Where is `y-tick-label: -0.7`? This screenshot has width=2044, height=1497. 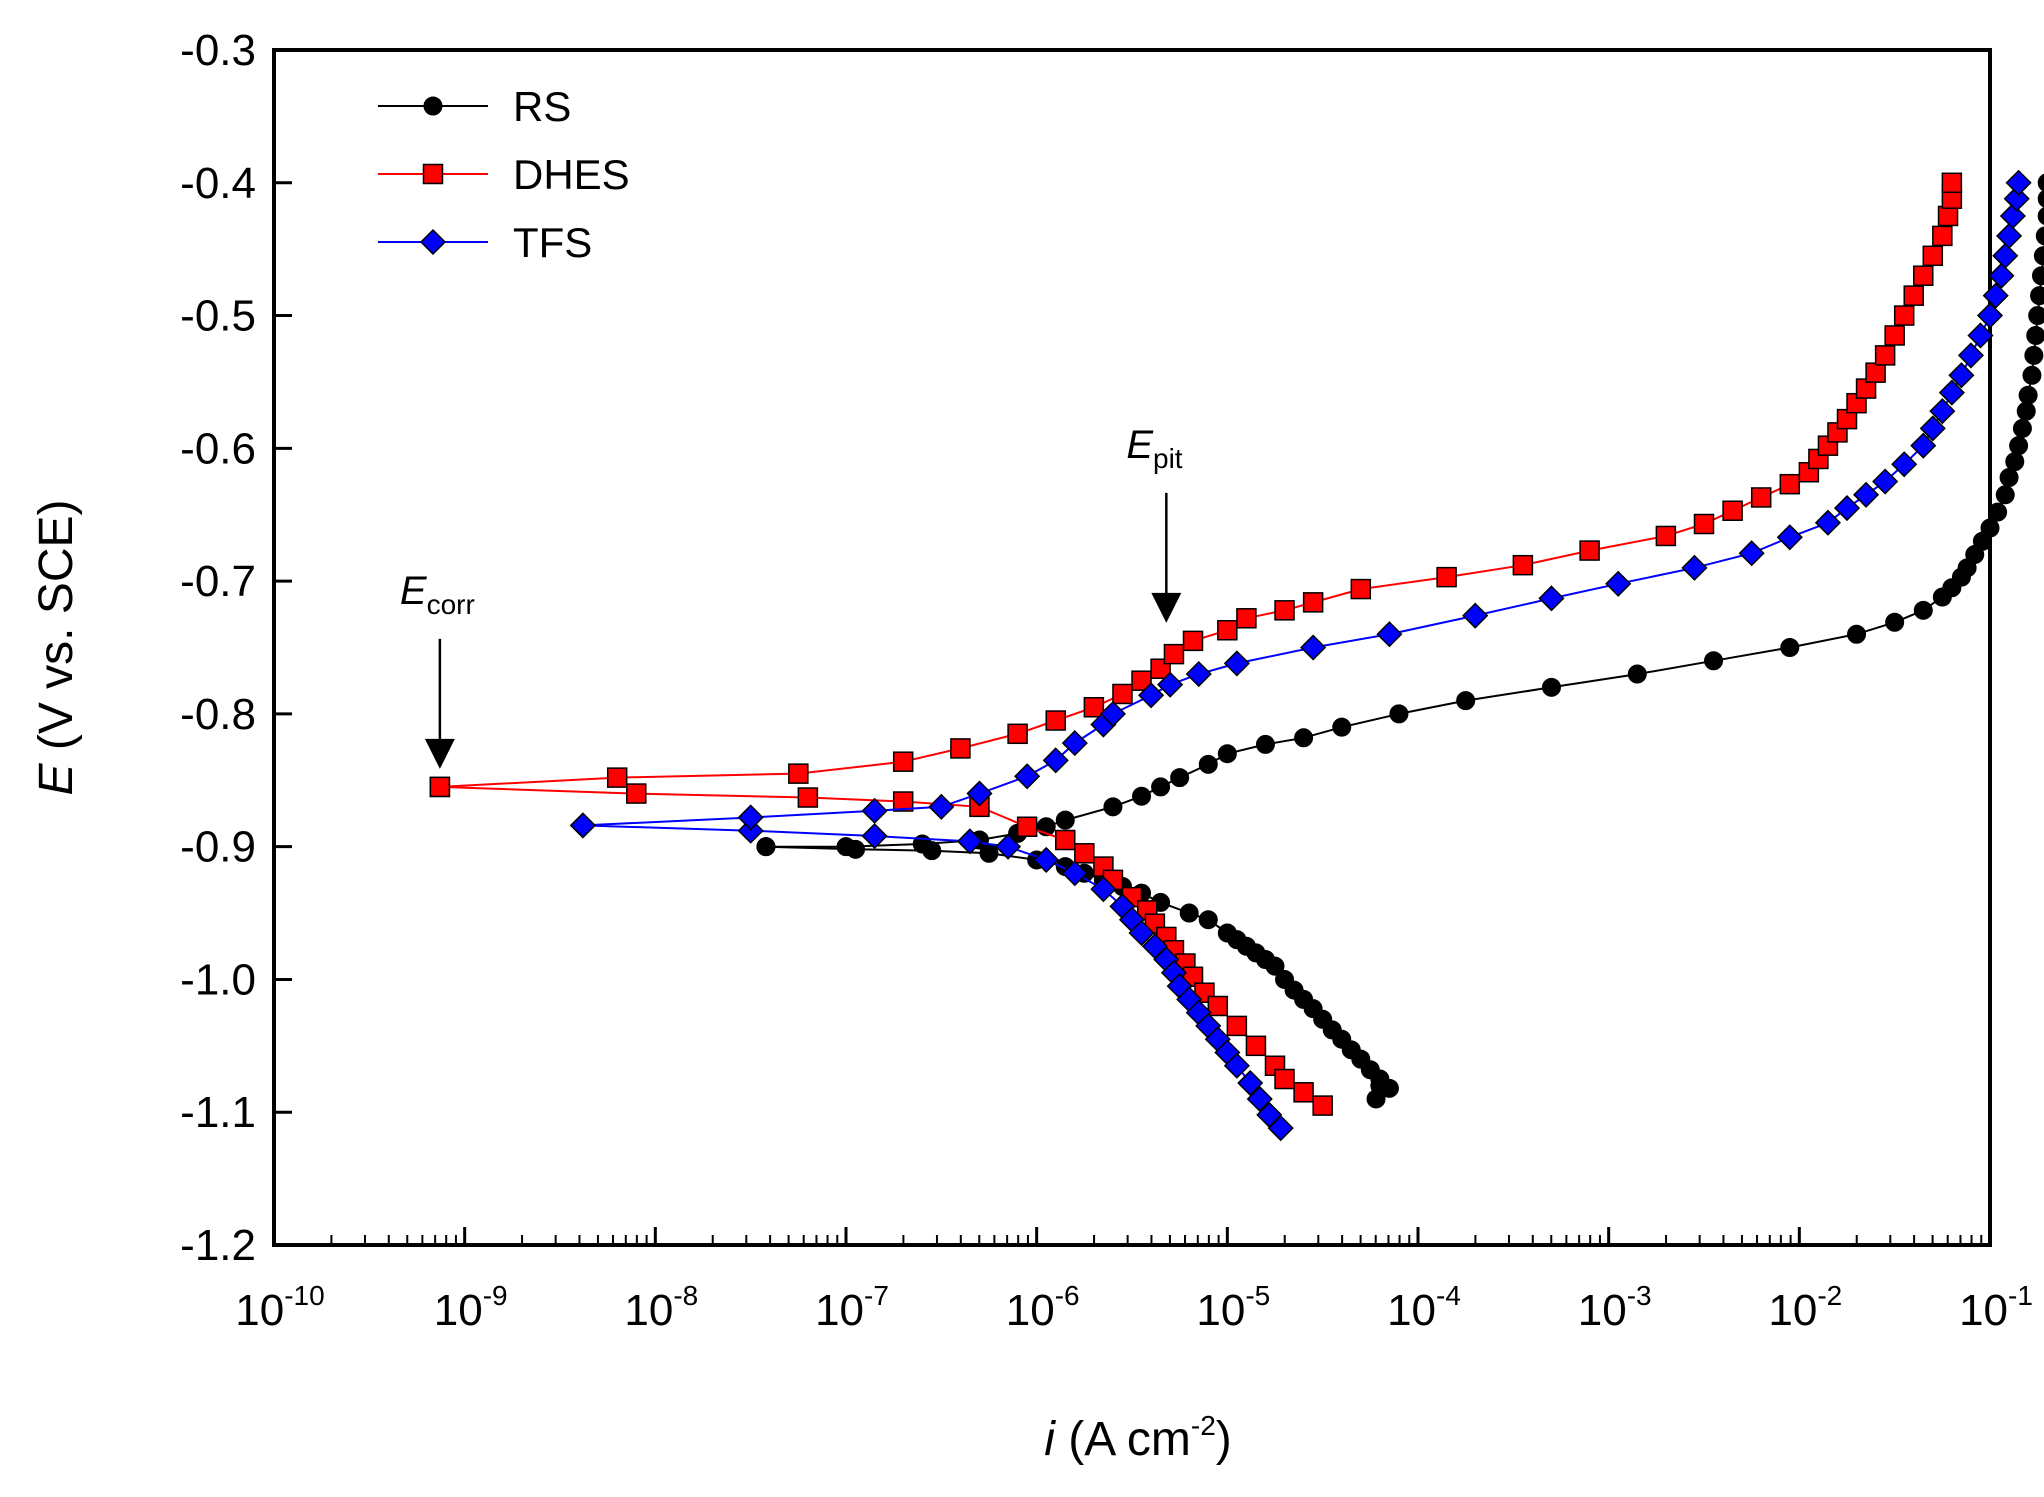 y-tick-label: -0.7 is located at coordinates (218, 581).